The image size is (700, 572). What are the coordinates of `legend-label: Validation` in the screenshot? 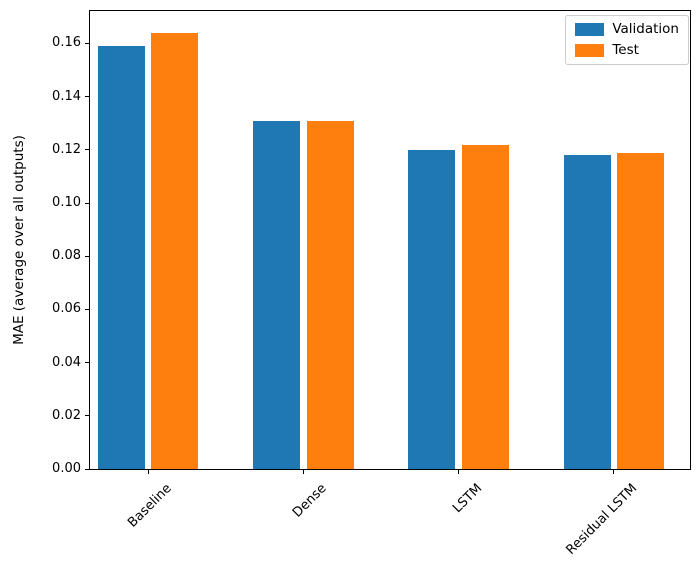 It's located at (645, 29).